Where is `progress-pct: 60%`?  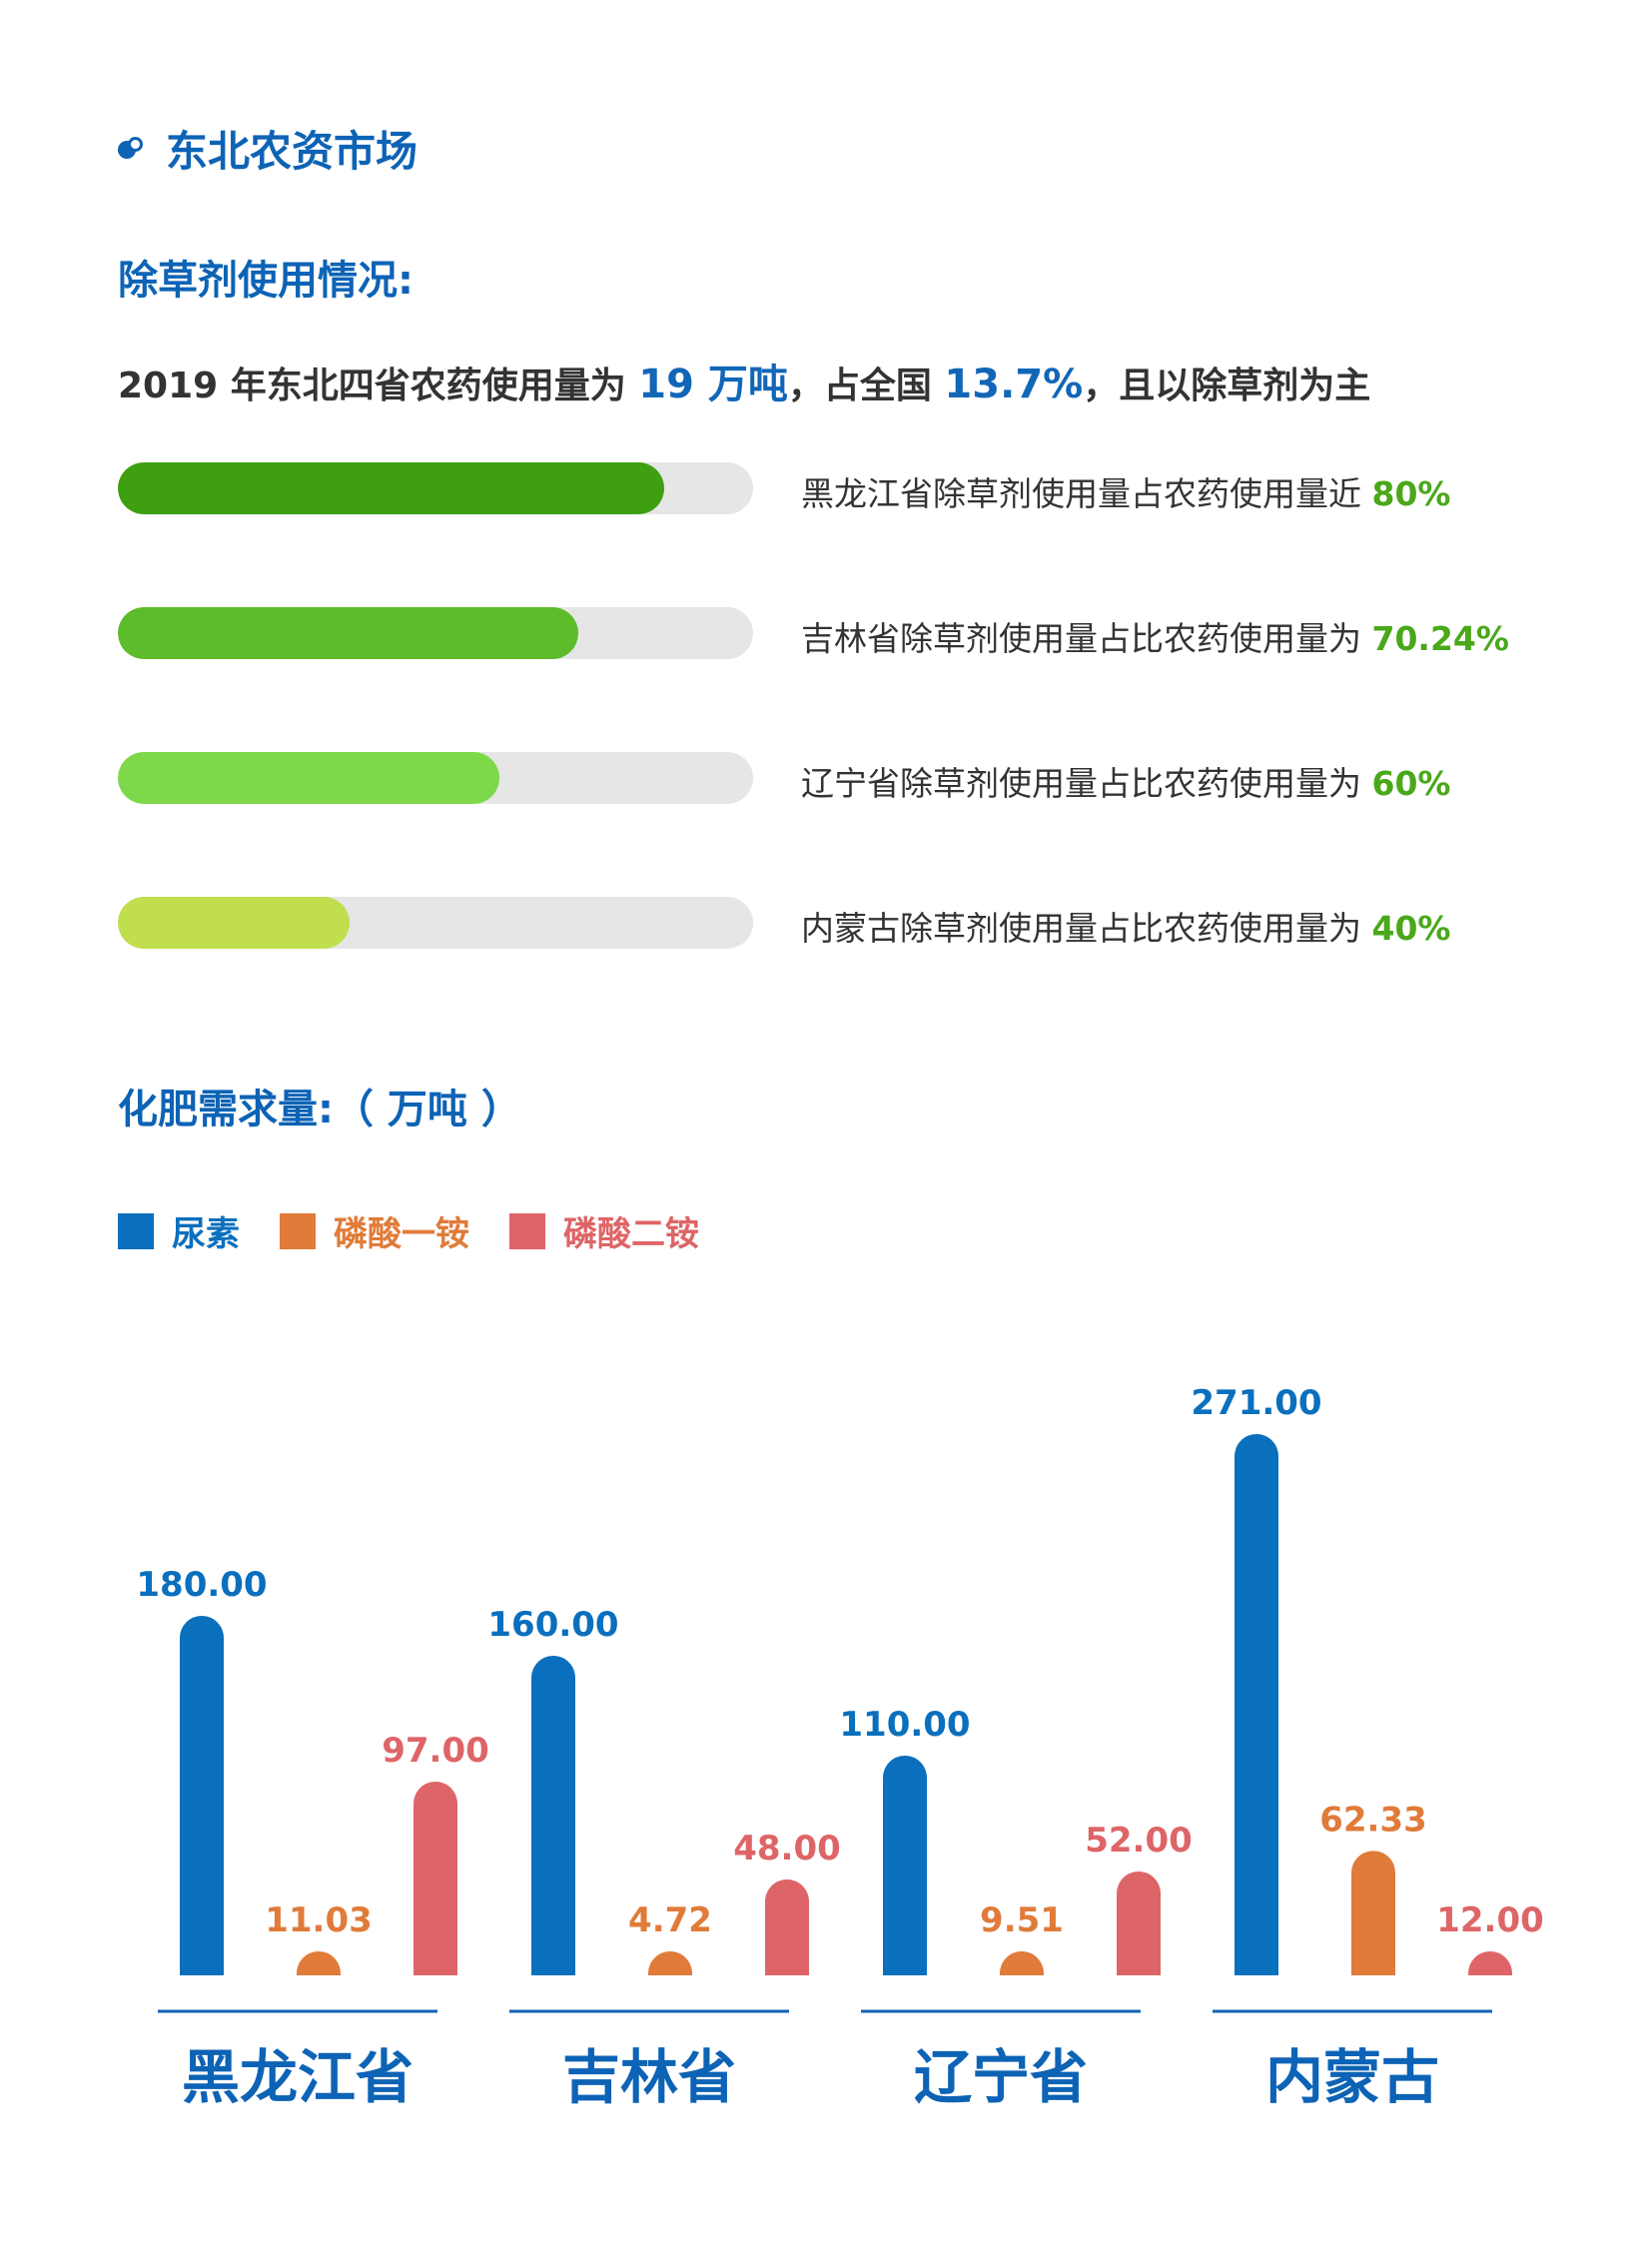
progress-pct: 60% is located at coordinates (1411, 783).